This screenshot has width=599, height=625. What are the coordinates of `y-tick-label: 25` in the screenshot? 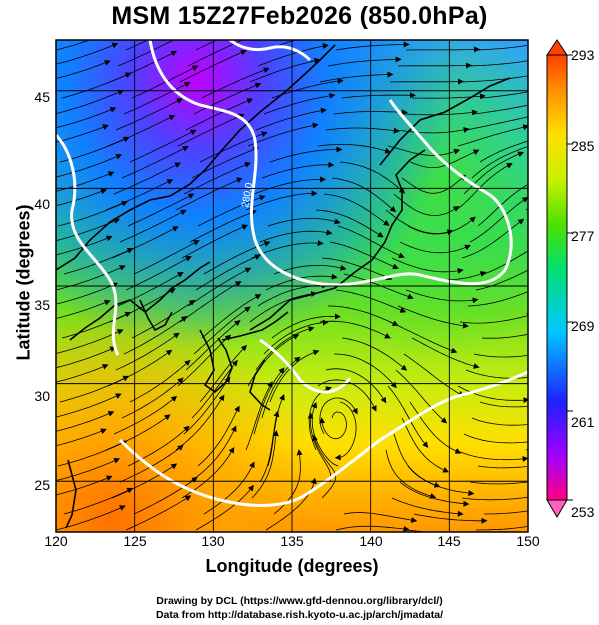 It's located at (42, 485).